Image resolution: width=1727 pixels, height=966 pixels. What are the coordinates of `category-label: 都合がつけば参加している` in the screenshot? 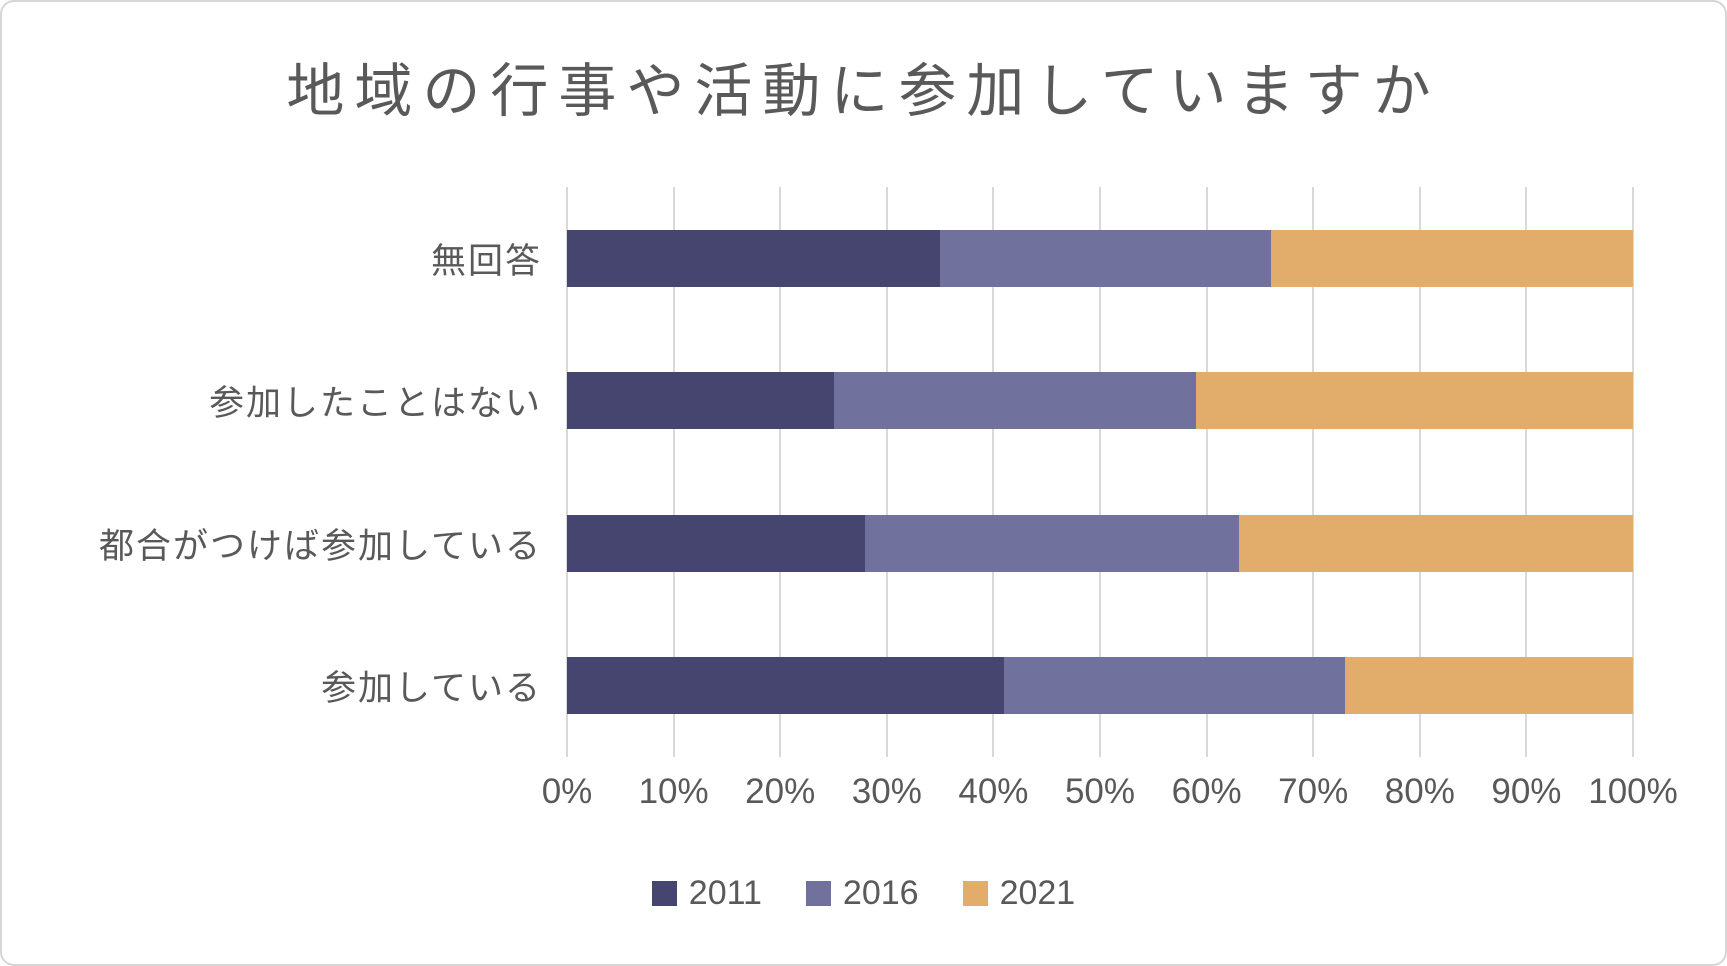 It's located at (320, 546).